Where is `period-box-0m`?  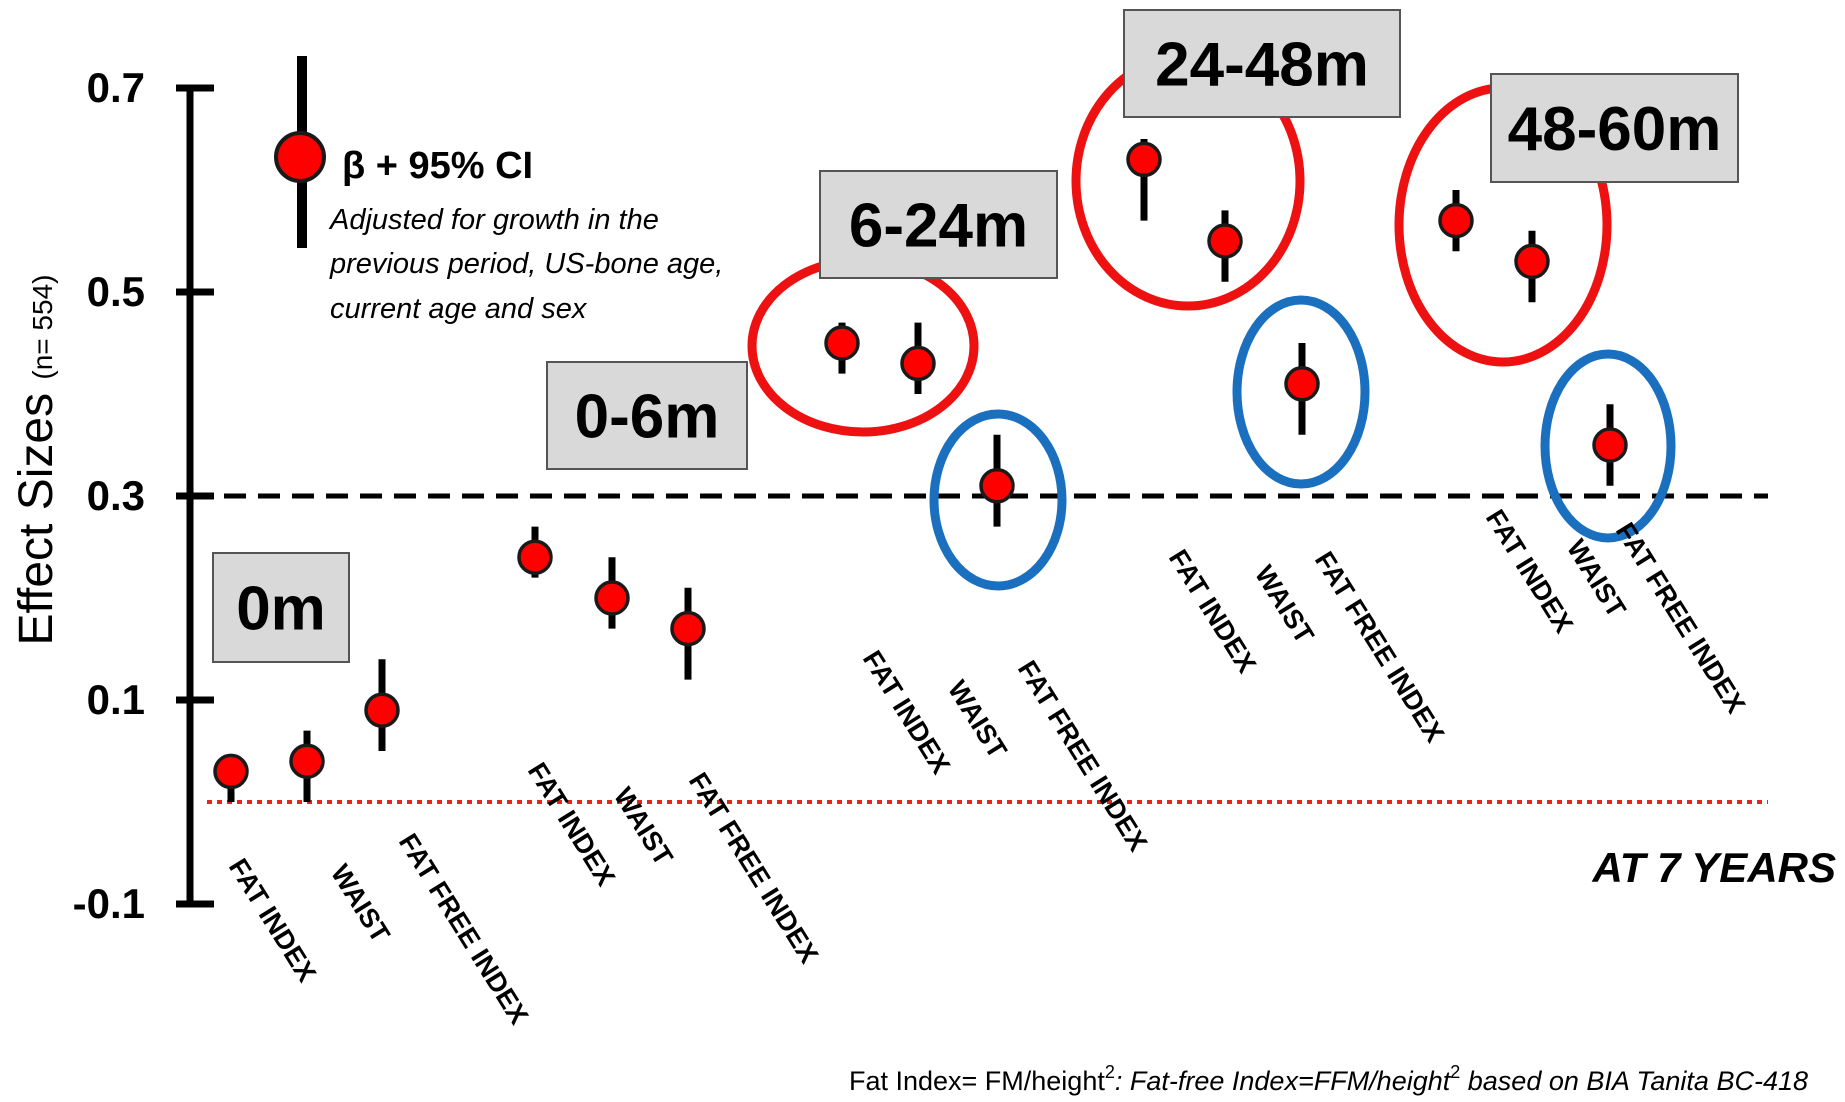
period-box-0m is located at coordinates (281, 607).